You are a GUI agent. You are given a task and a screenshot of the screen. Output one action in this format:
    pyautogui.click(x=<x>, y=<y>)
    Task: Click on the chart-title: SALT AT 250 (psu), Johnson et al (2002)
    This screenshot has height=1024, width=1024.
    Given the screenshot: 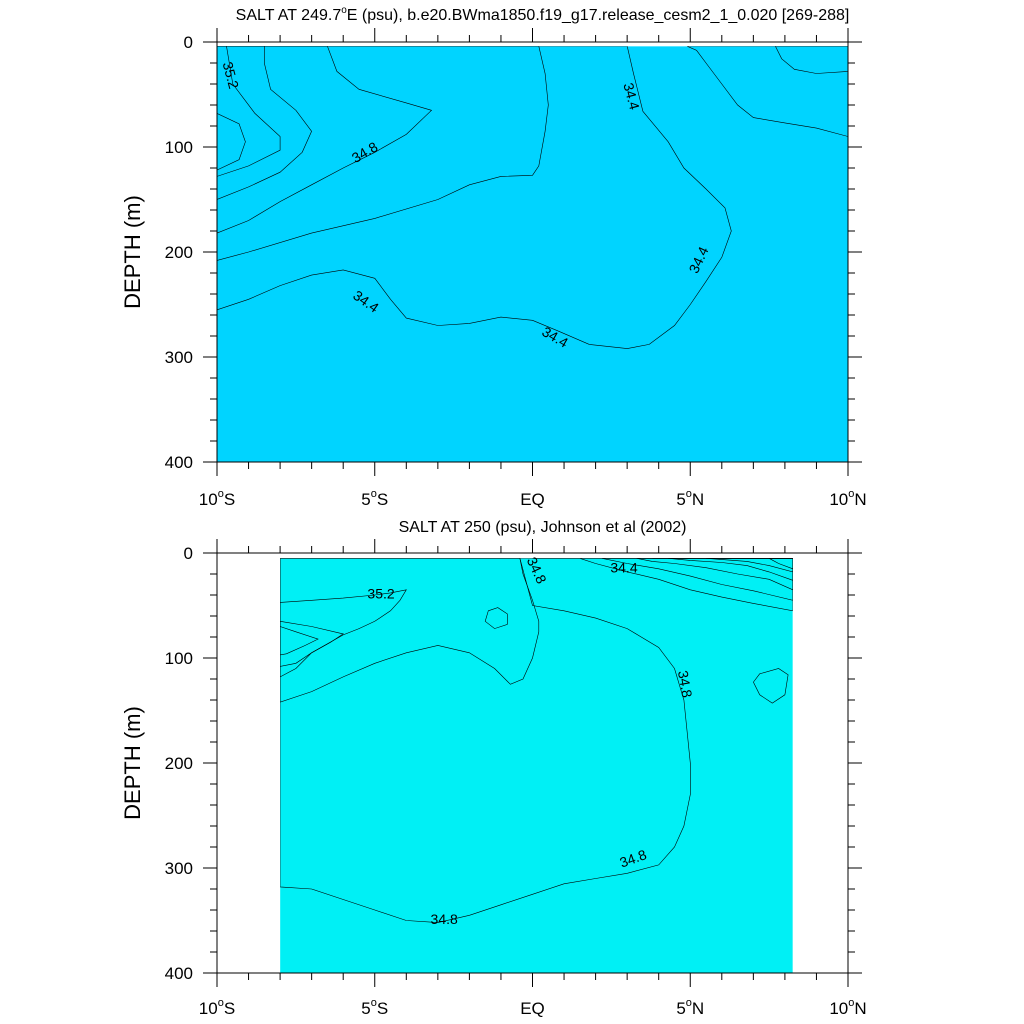 What is the action you would take?
    pyautogui.click(x=543, y=527)
    